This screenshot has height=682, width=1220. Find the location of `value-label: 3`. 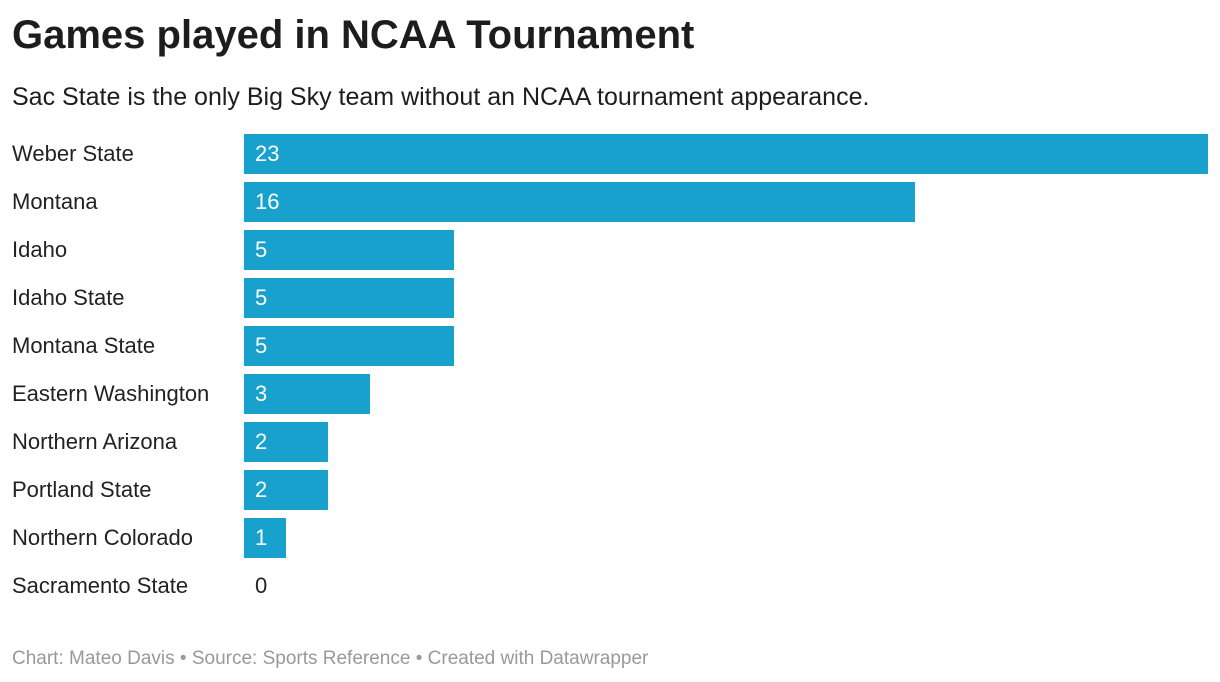

value-label: 3 is located at coordinates (261, 393).